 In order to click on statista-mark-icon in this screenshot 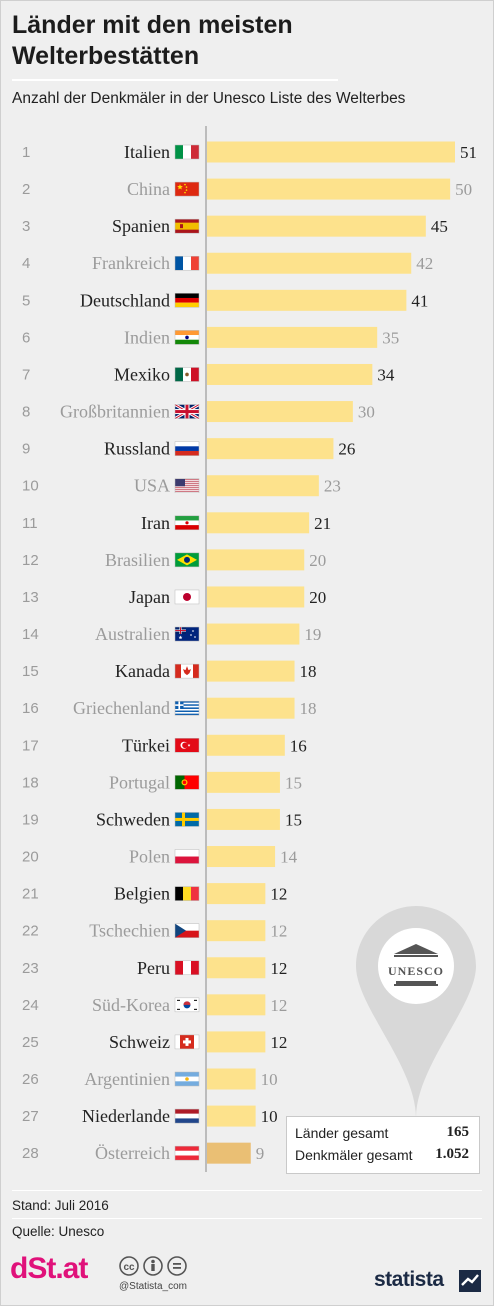, I will do `click(470, 1283)`.